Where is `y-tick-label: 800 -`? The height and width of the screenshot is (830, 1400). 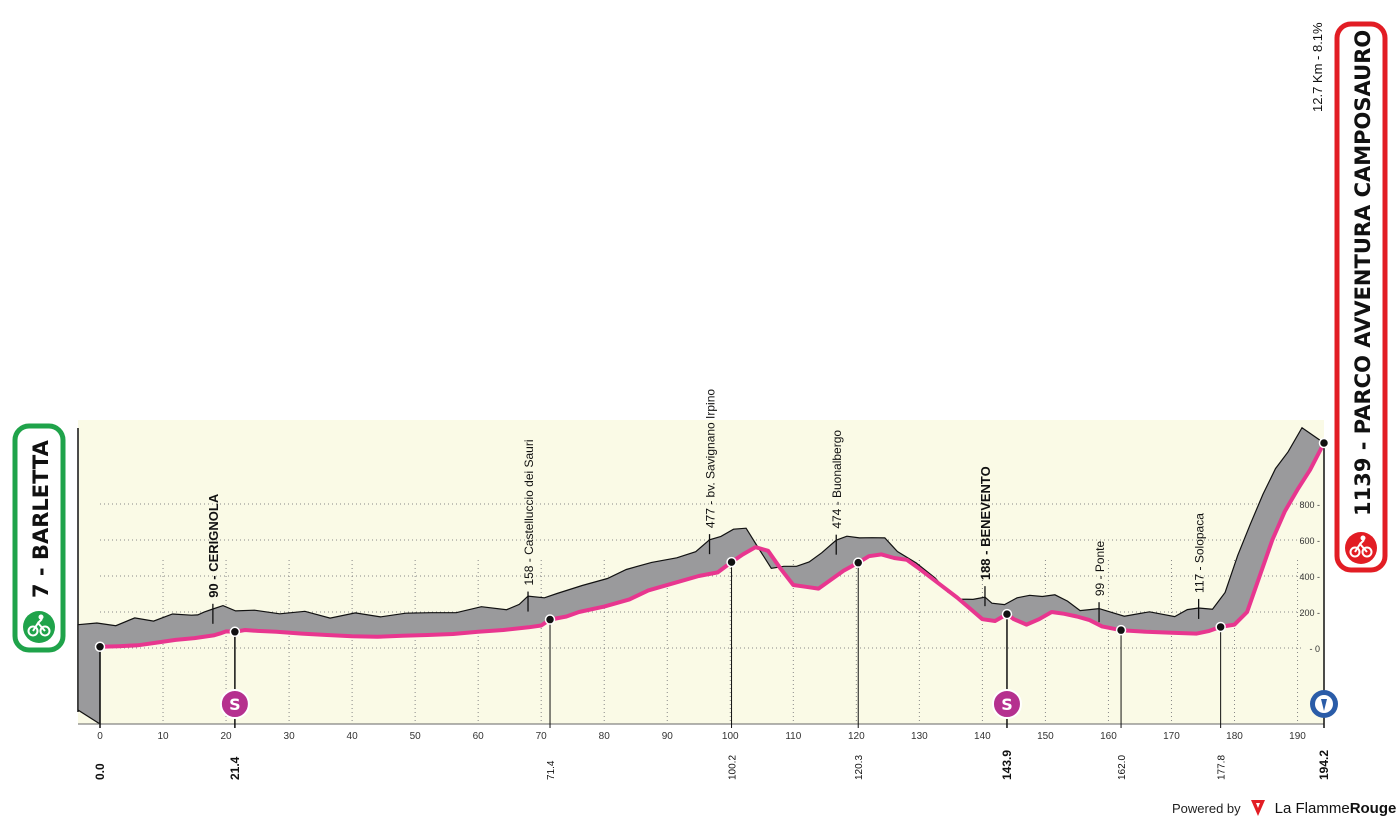
y-tick-label: 800 - is located at coordinates (1309, 505).